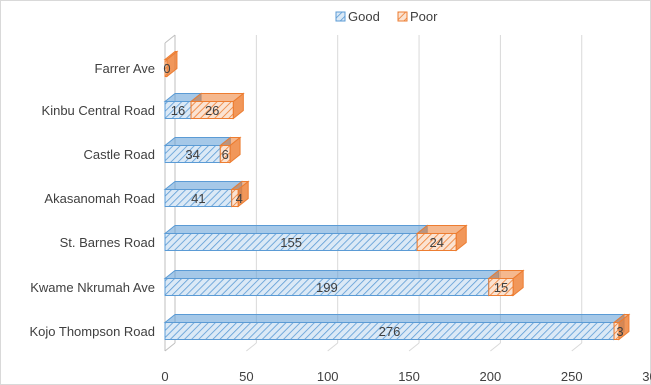  What do you see at coordinates (386, 16) in the screenshot?
I see `legend: Good Poor` at bounding box center [386, 16].